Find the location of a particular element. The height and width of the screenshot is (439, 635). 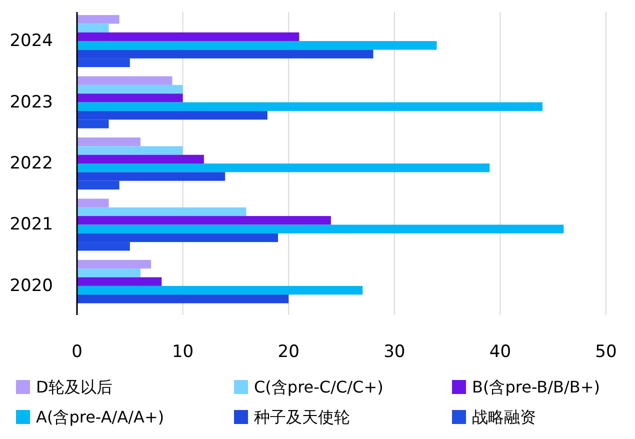

x-tick-label: 0 is located at coordinates (77, 352).